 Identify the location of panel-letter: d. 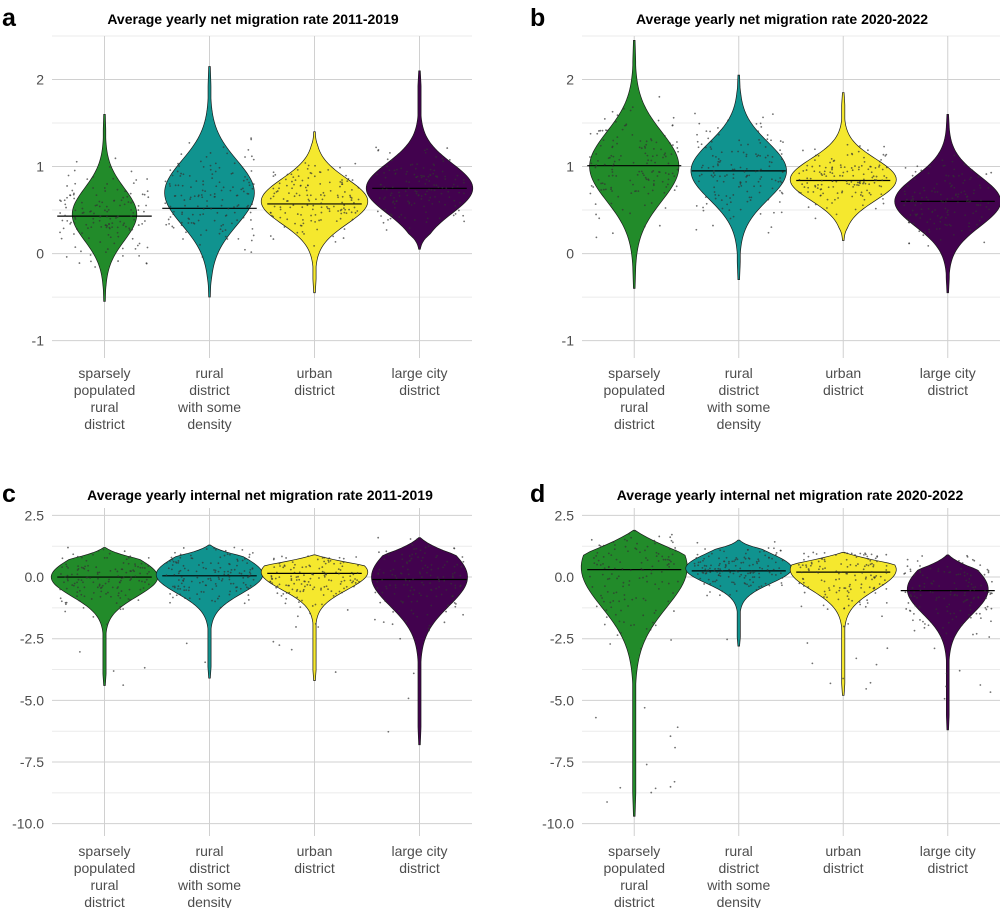
(537, 494).